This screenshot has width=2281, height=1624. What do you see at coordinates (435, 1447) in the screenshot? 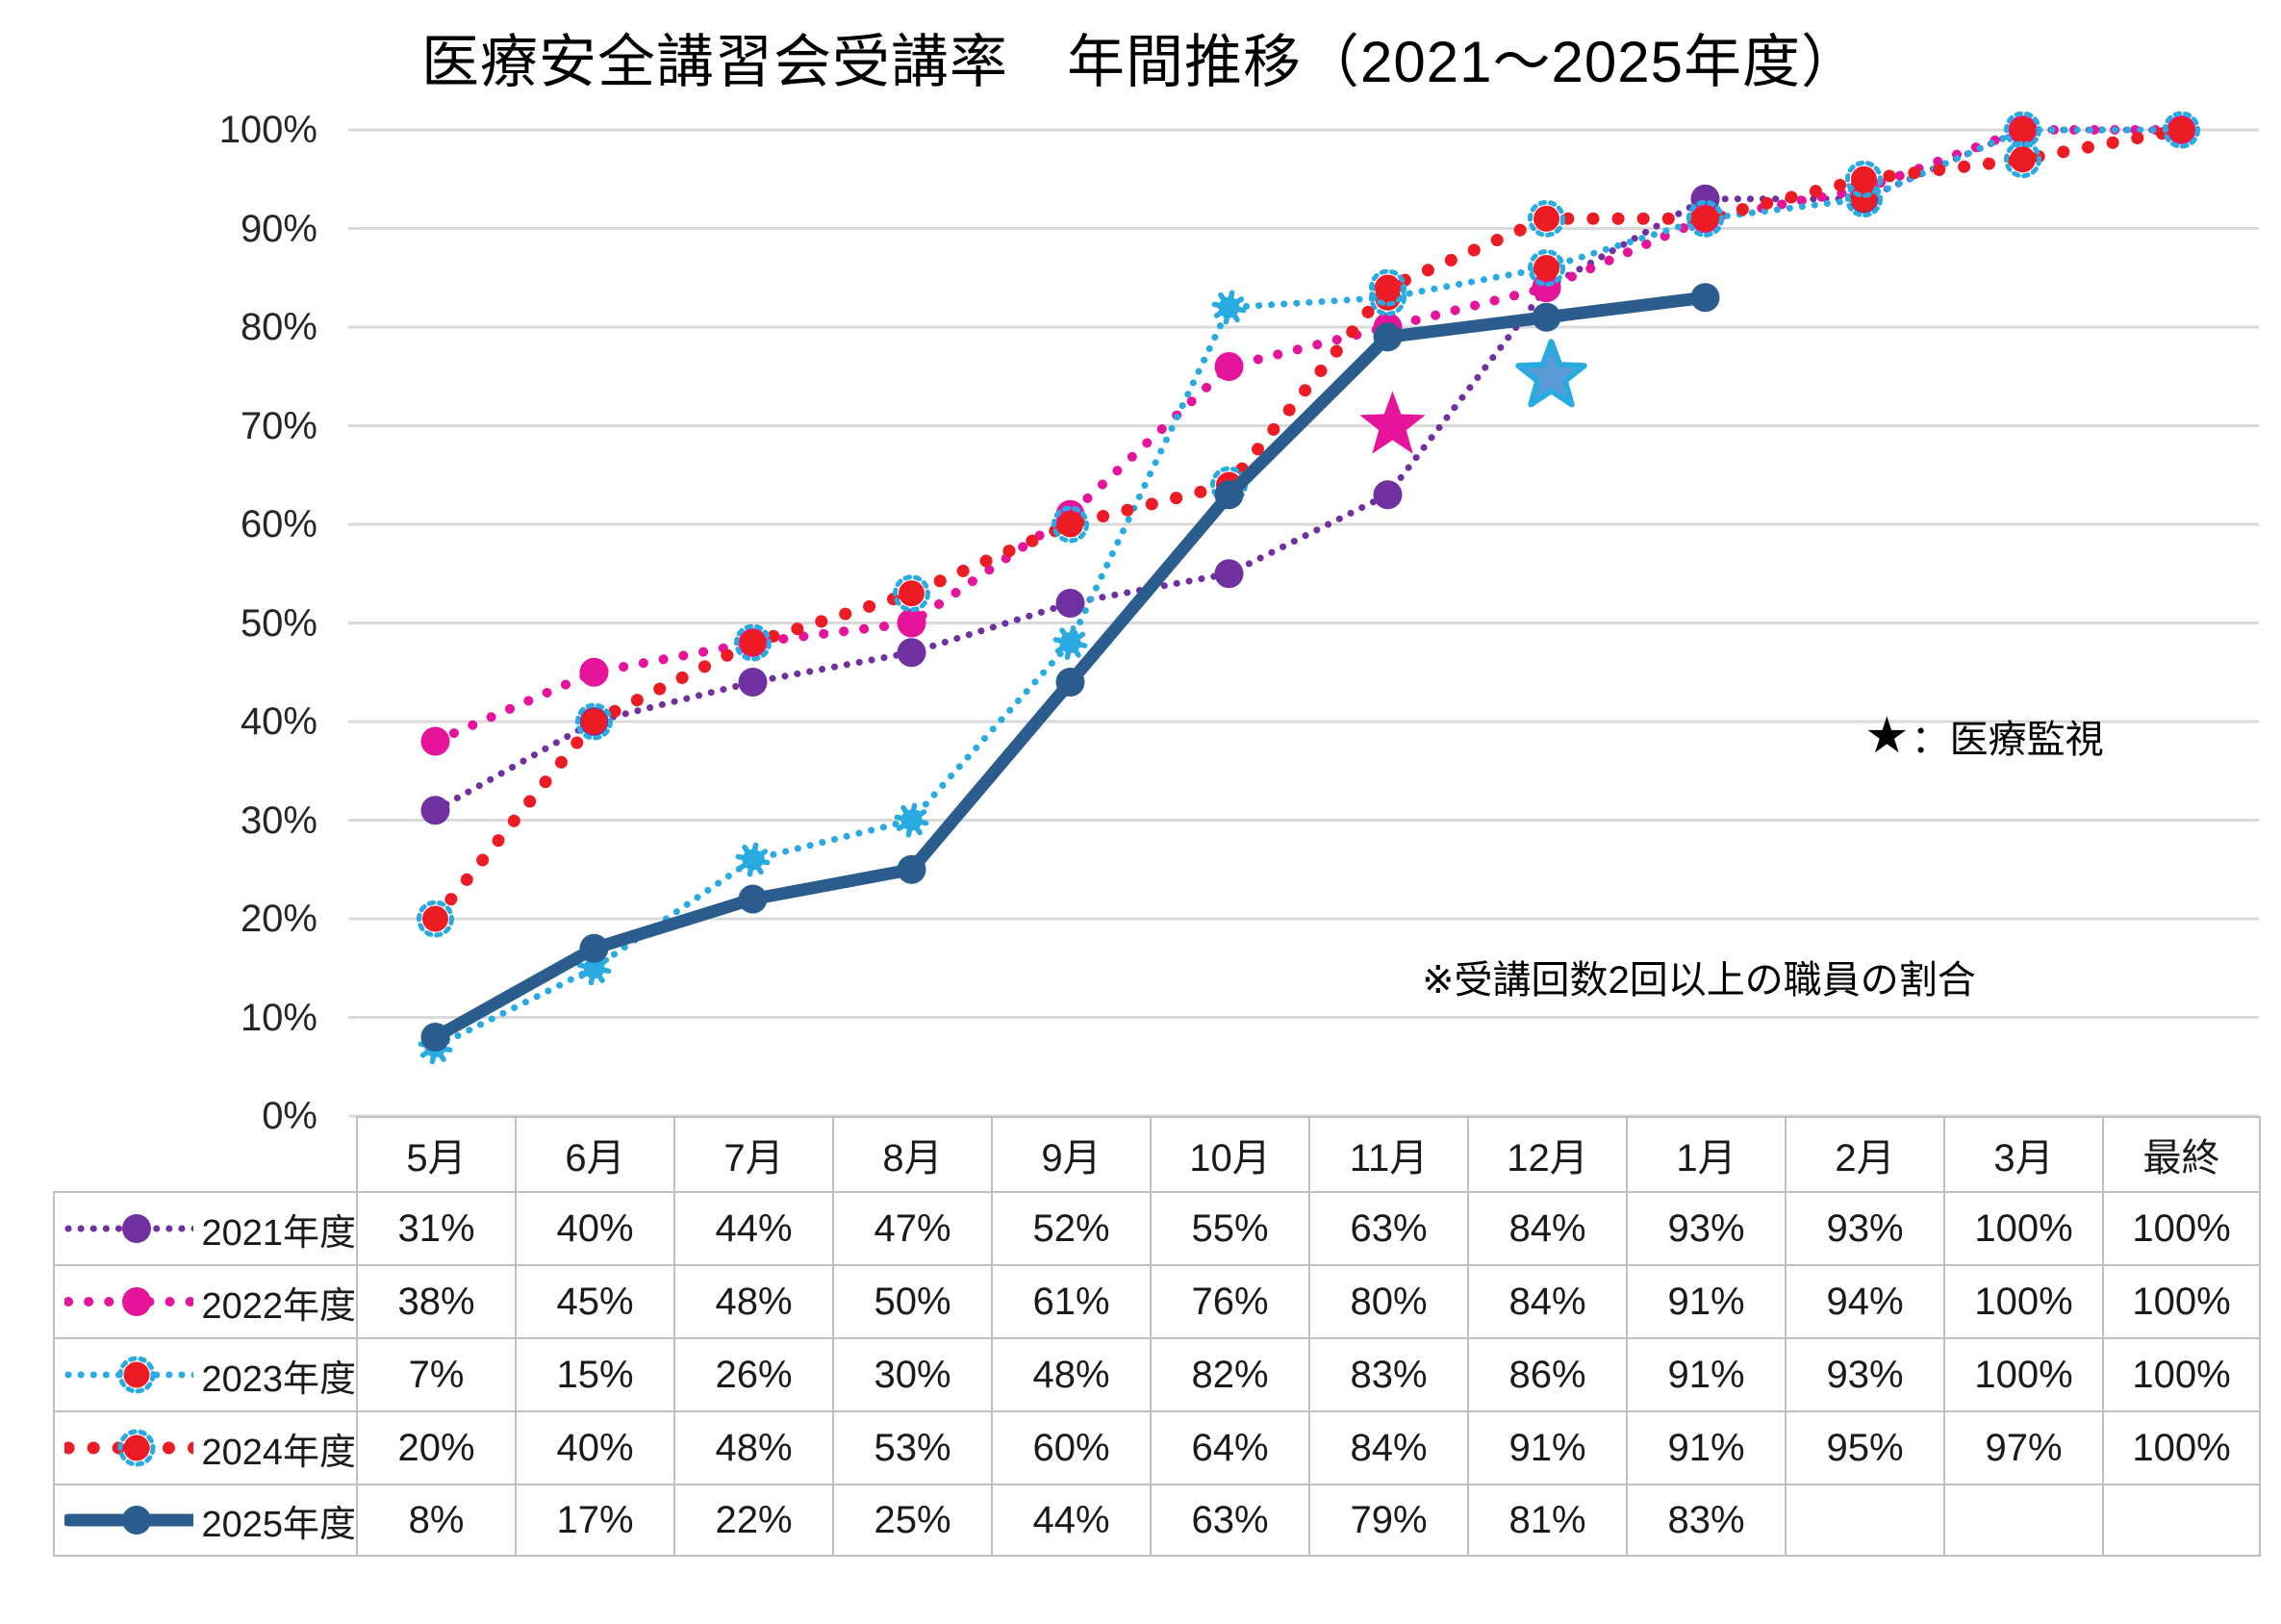
I see `value-2024年度-5月: 20%` at bounding box center [435, 1447].